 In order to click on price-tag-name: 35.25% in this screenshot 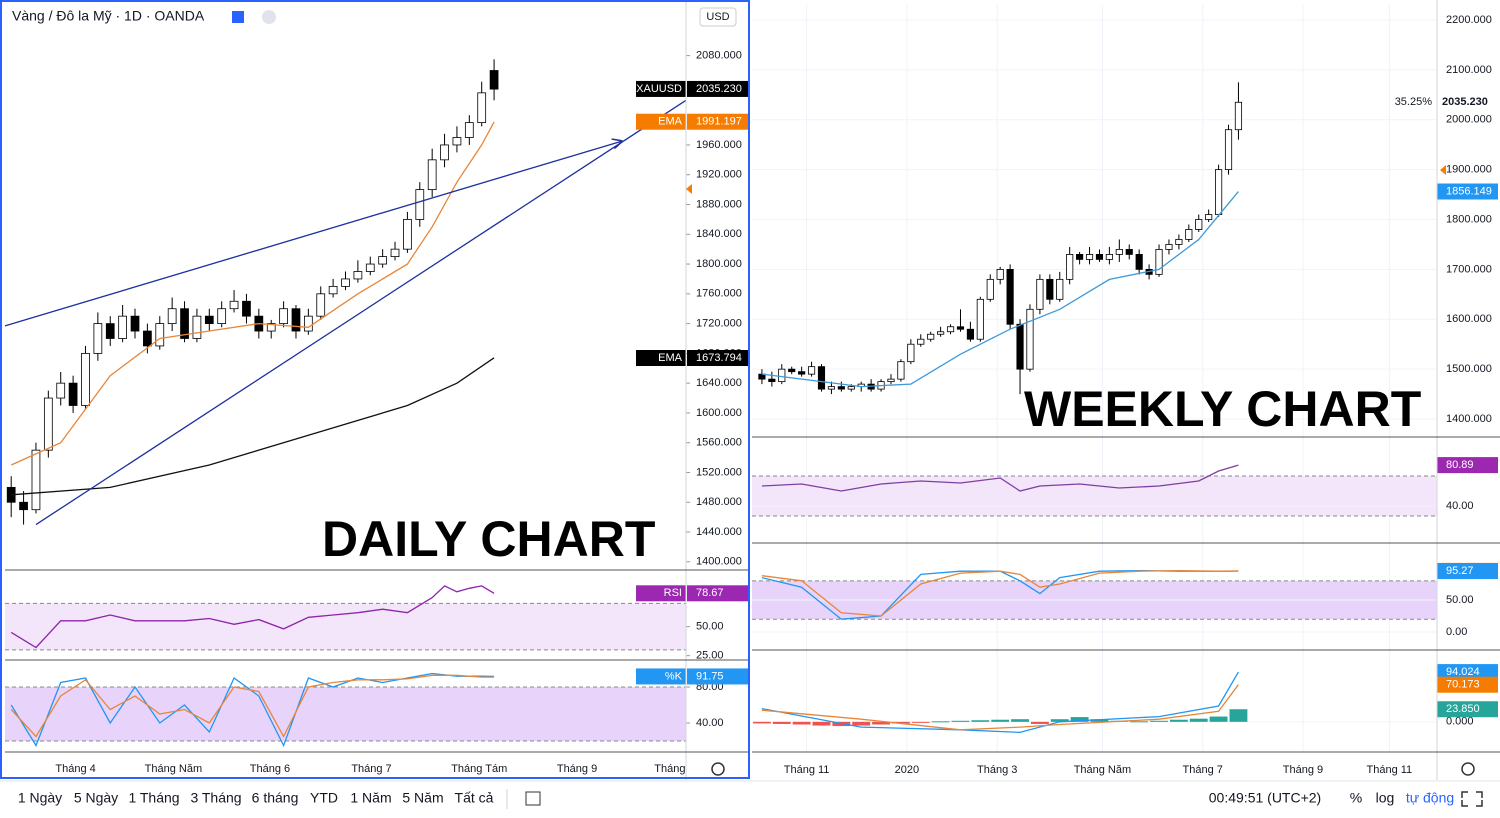, I will do `click(1414, 102)`.